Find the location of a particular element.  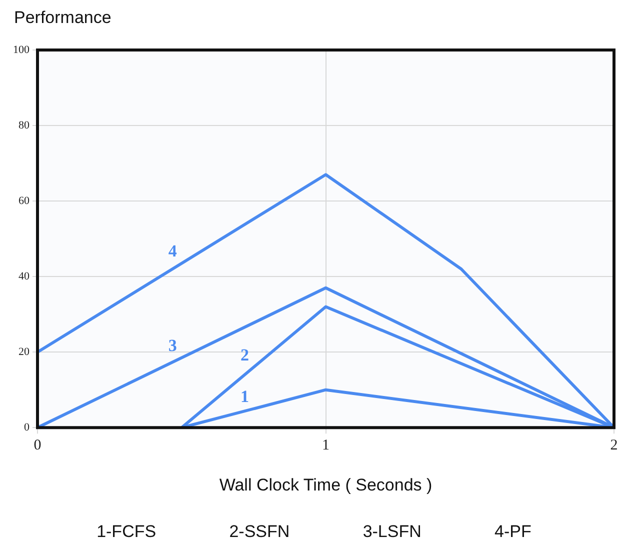

x-axis-title: Wall Clock Time ( Seconds ) is located at coordinates (325, 484).